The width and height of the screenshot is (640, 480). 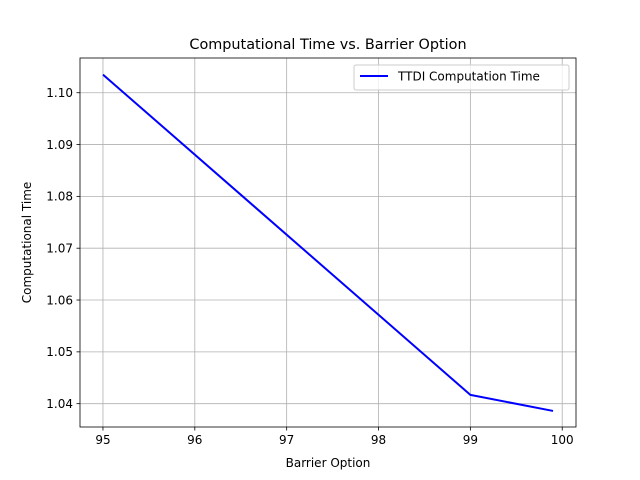 What do you see at coordinates (378, 440) in the screenshot?
I see `x-tick-label: 98` at bounding box center [378, 440].